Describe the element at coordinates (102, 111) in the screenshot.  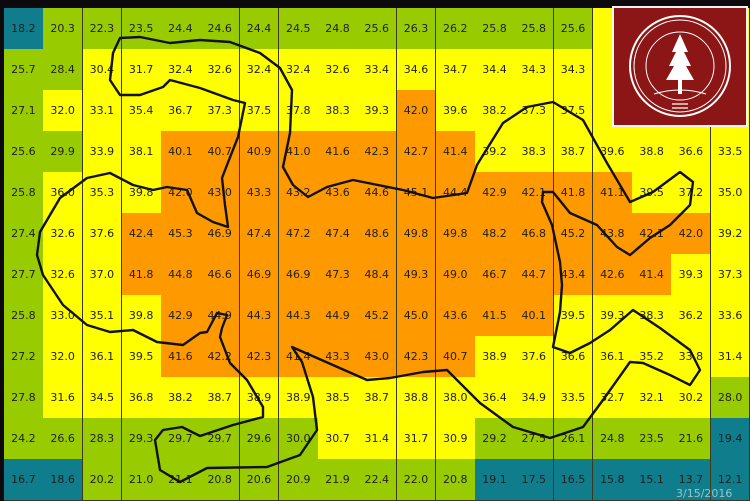
I see `heatmap-cell: 33.1` at that location.